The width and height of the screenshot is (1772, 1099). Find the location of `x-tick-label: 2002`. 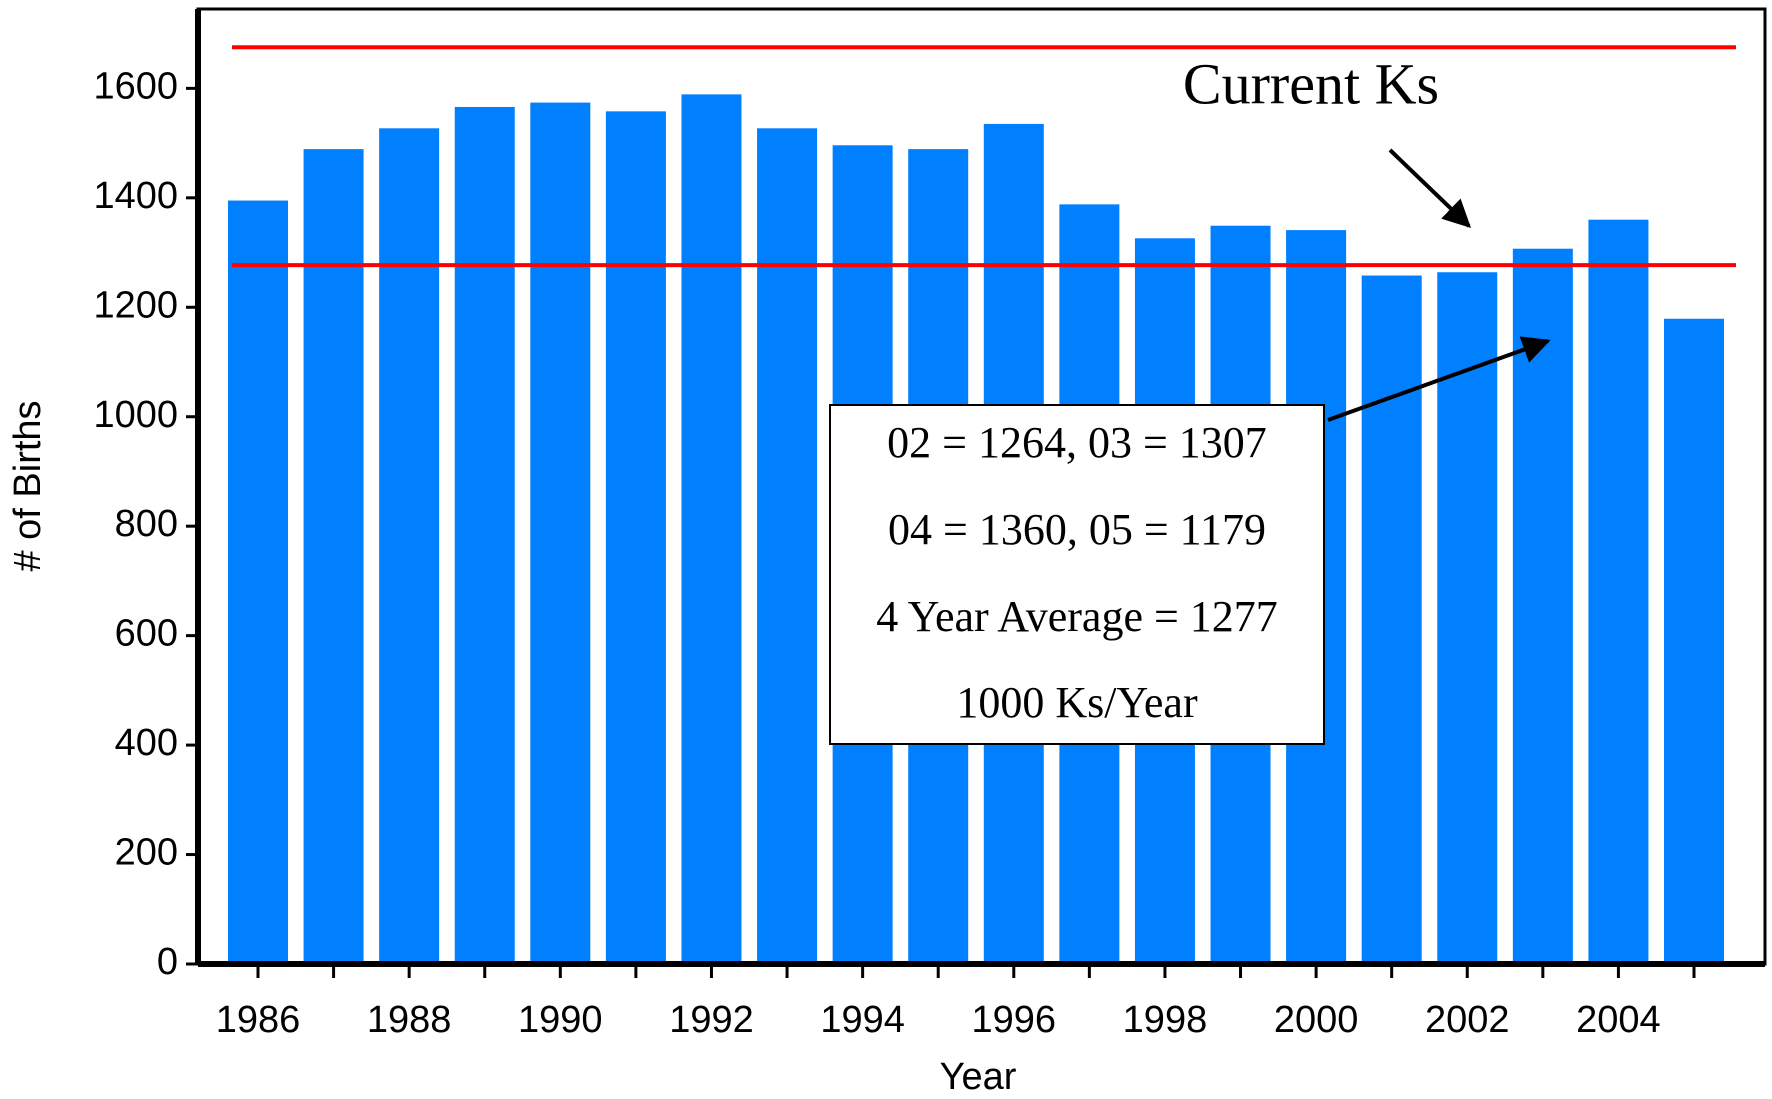

x-tick-label: 2002 is located at coordinates (1467, 1020).